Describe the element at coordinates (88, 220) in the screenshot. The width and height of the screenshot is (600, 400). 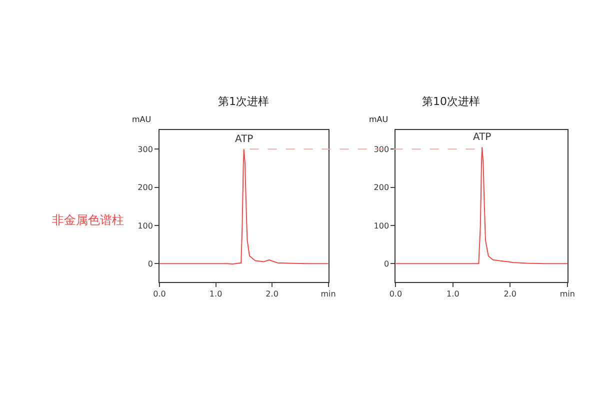
I see `text: 非金属色谱柱` at that location.